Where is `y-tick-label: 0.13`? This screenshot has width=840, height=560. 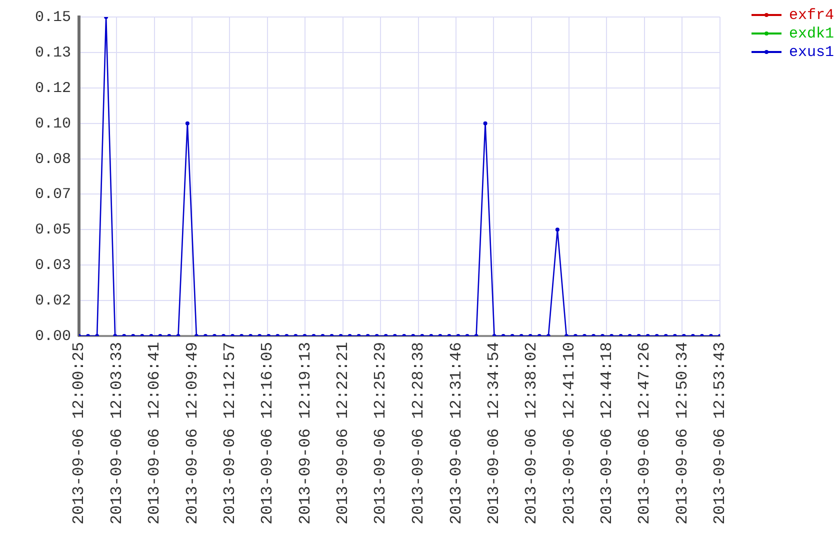 y-tick-label: 0.13 is located at coordinates (52, 53).